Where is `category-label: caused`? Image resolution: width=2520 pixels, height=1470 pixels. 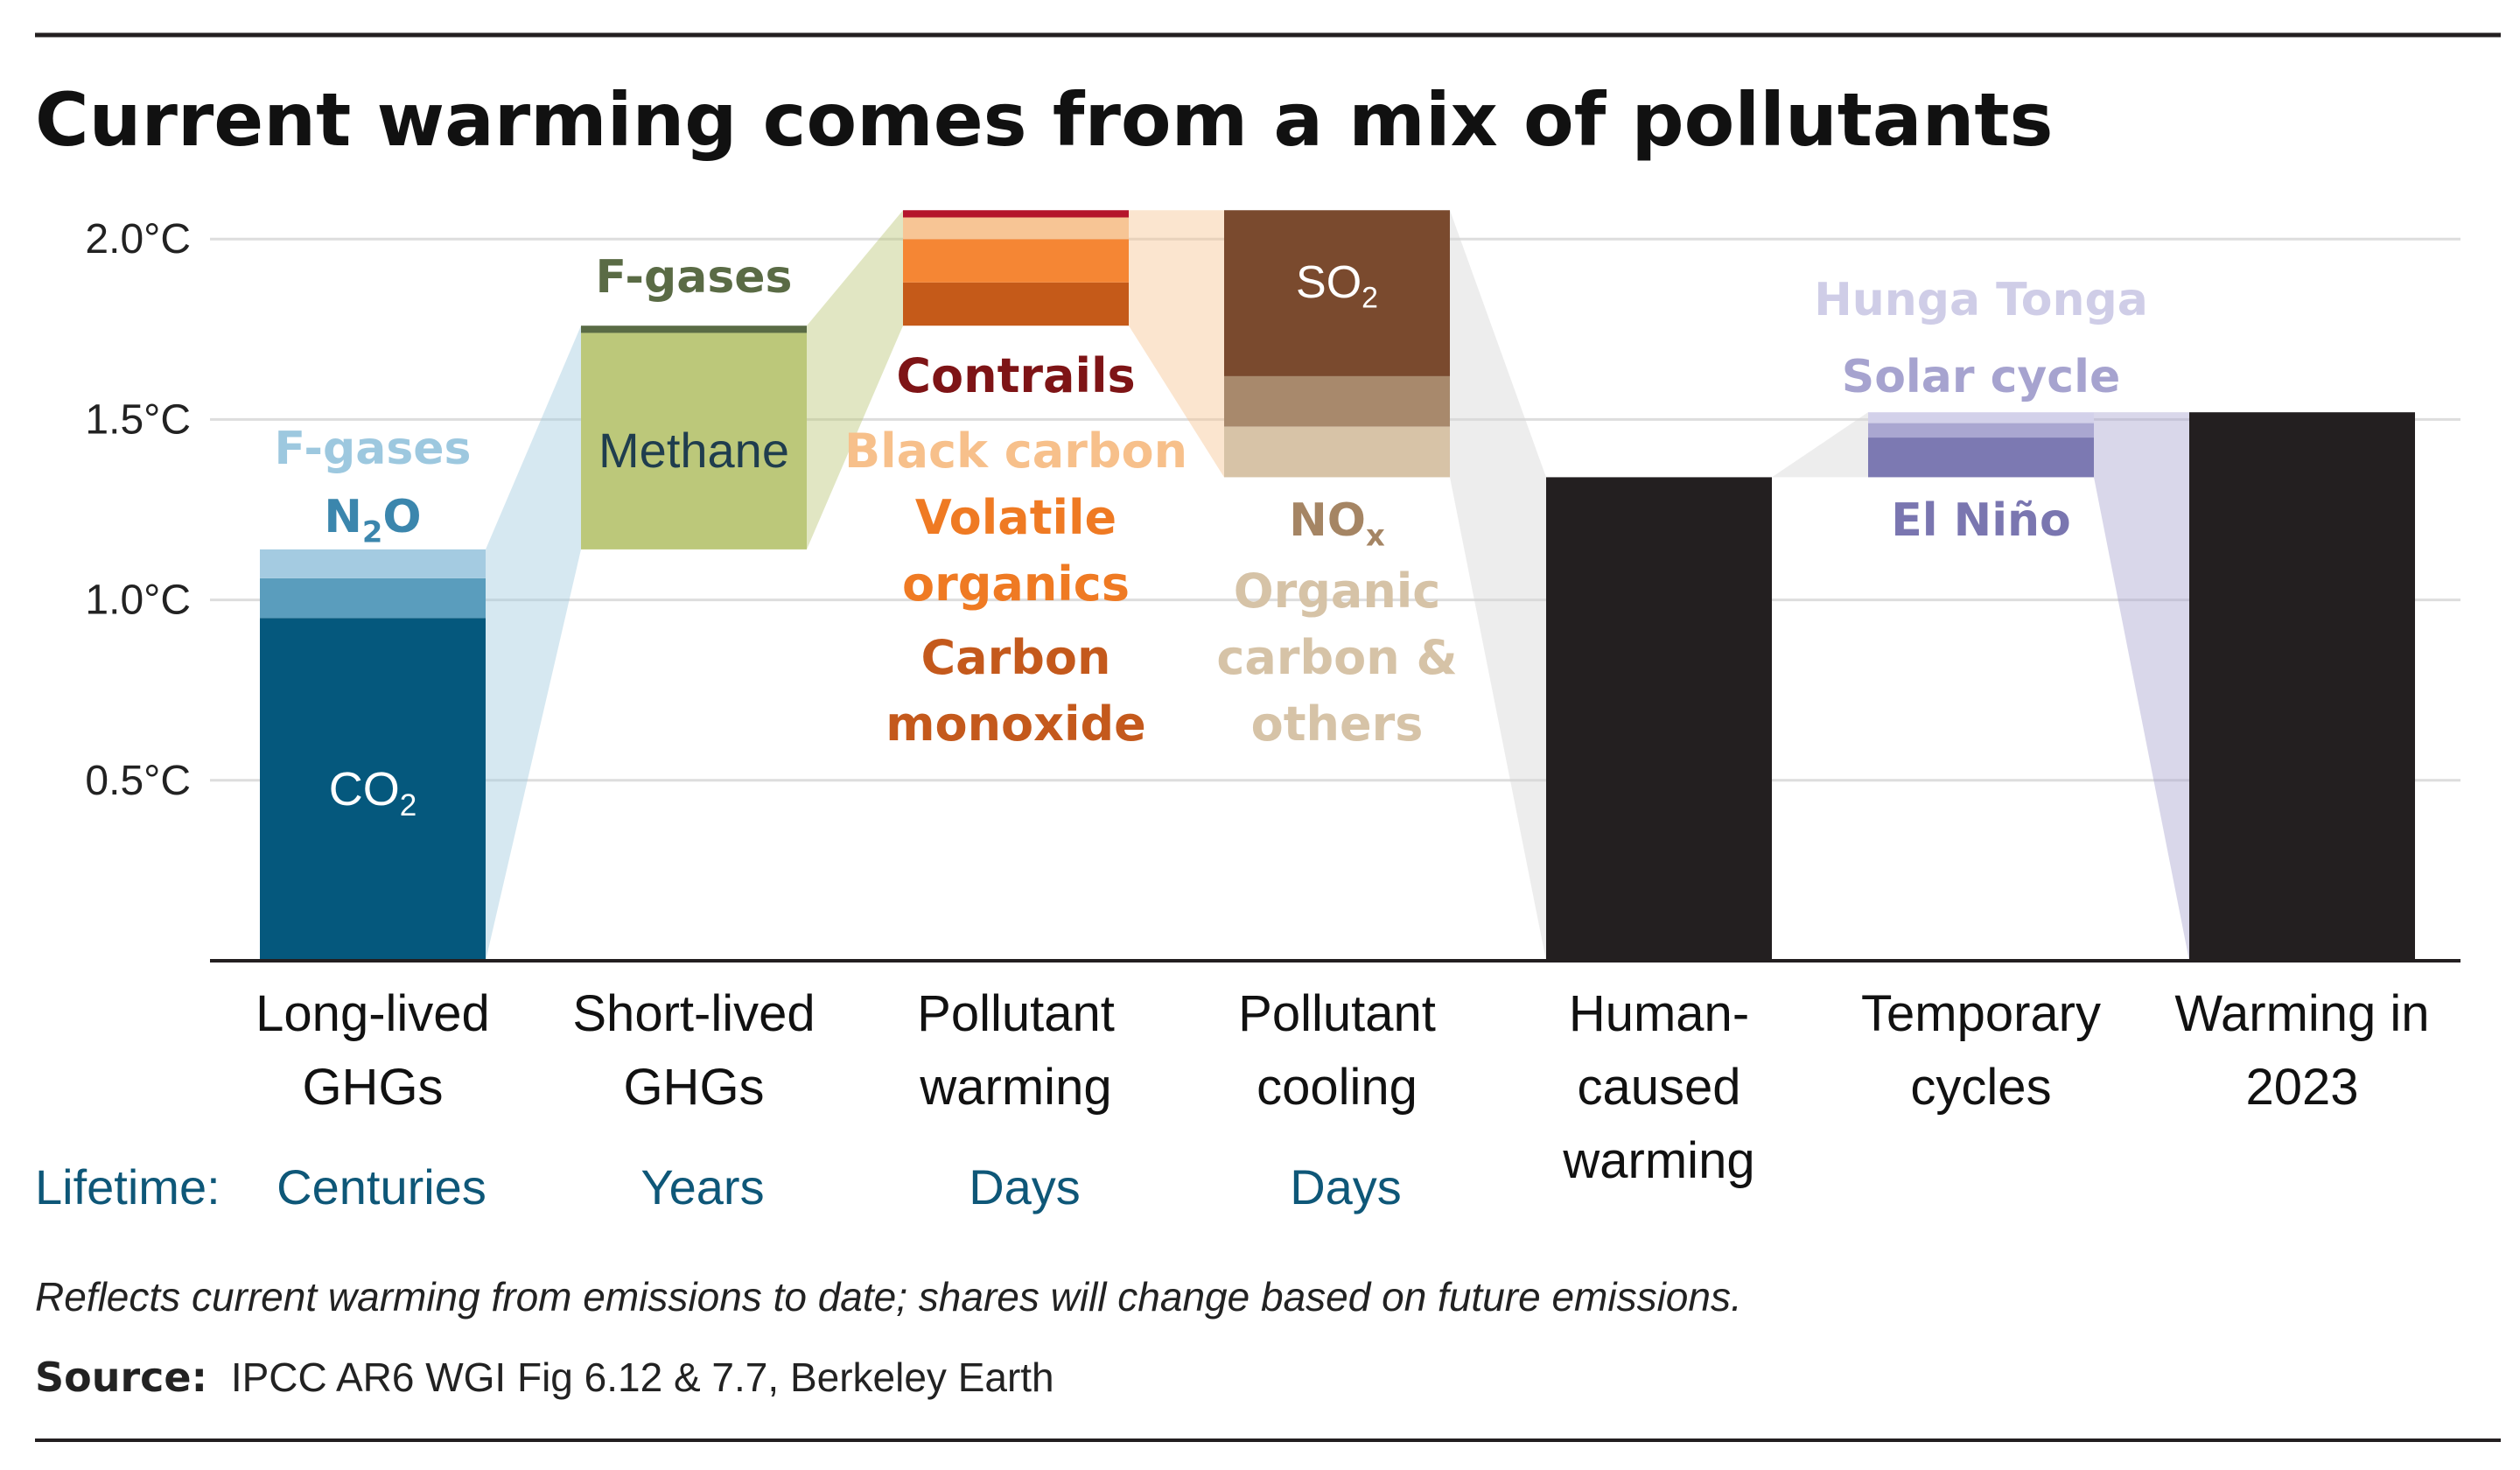 category-label: caused is located at coordinates (1658, 1087).